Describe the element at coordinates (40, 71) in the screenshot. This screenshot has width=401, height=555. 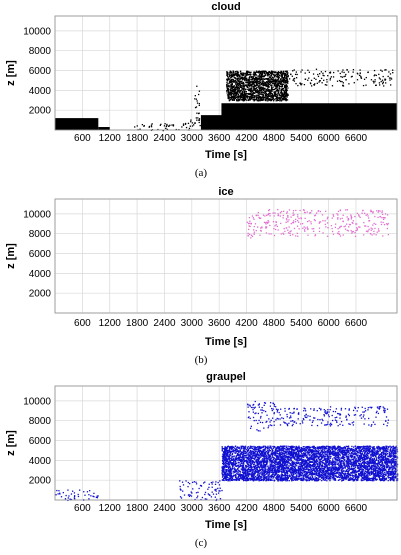
I see `y-tick-label: 6000` at that location.